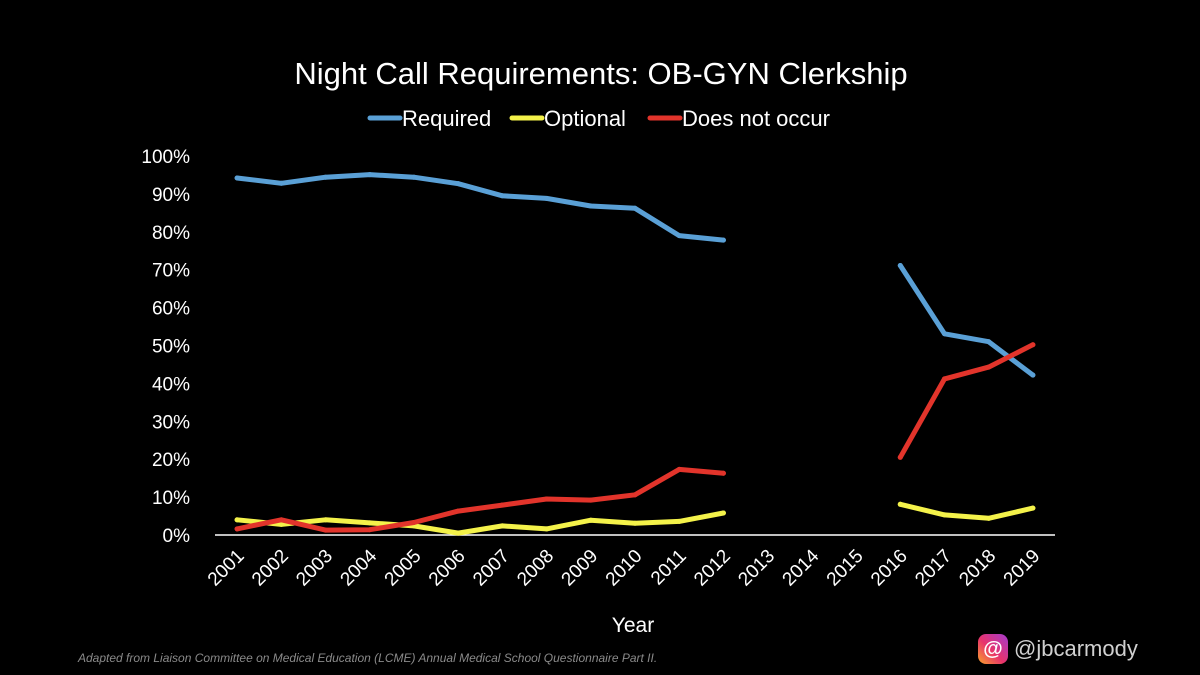 This screenshot has height=675, width=1200. I want to click on x-tick-label: 2010, so click(624, 568).